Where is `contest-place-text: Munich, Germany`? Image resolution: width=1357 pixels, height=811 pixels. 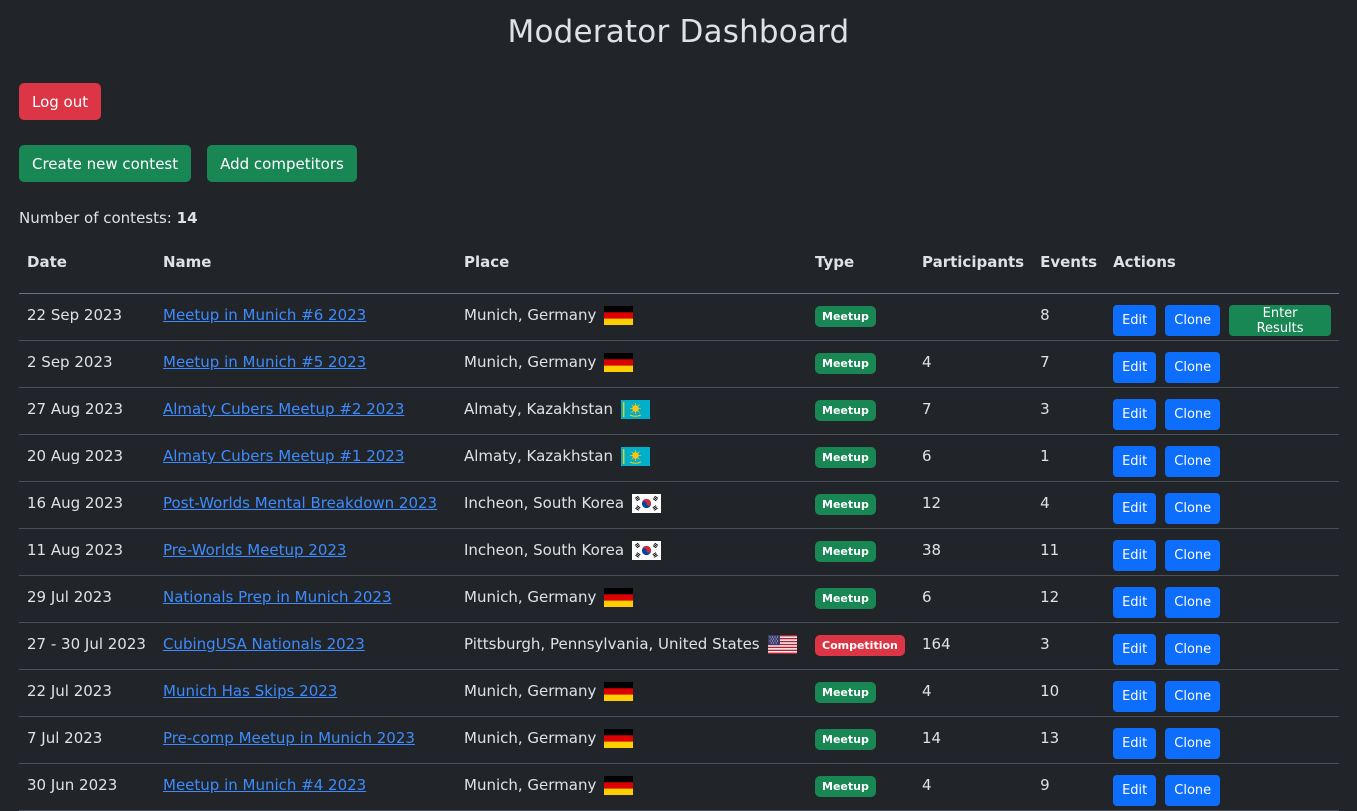
contest-place-text: Munich, Germany is located at coordinates (530, 738).